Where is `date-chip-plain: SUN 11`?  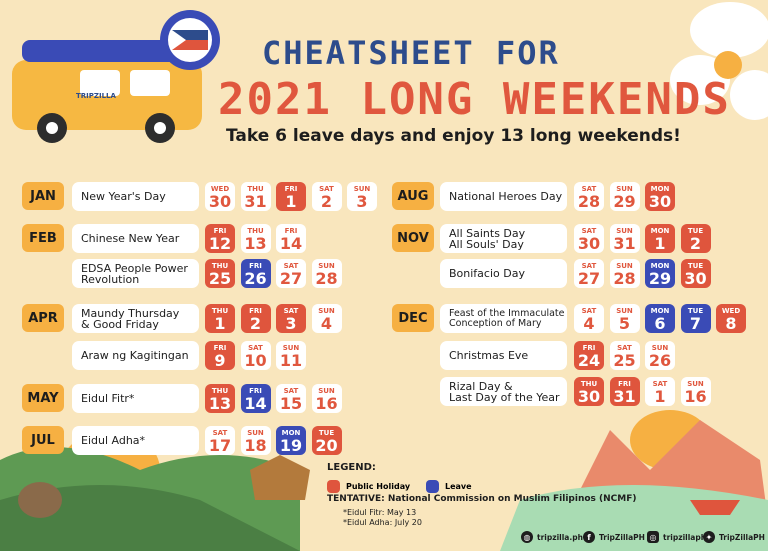 date-chip-plain: SUN 11 is located at coordinates (291, 355).